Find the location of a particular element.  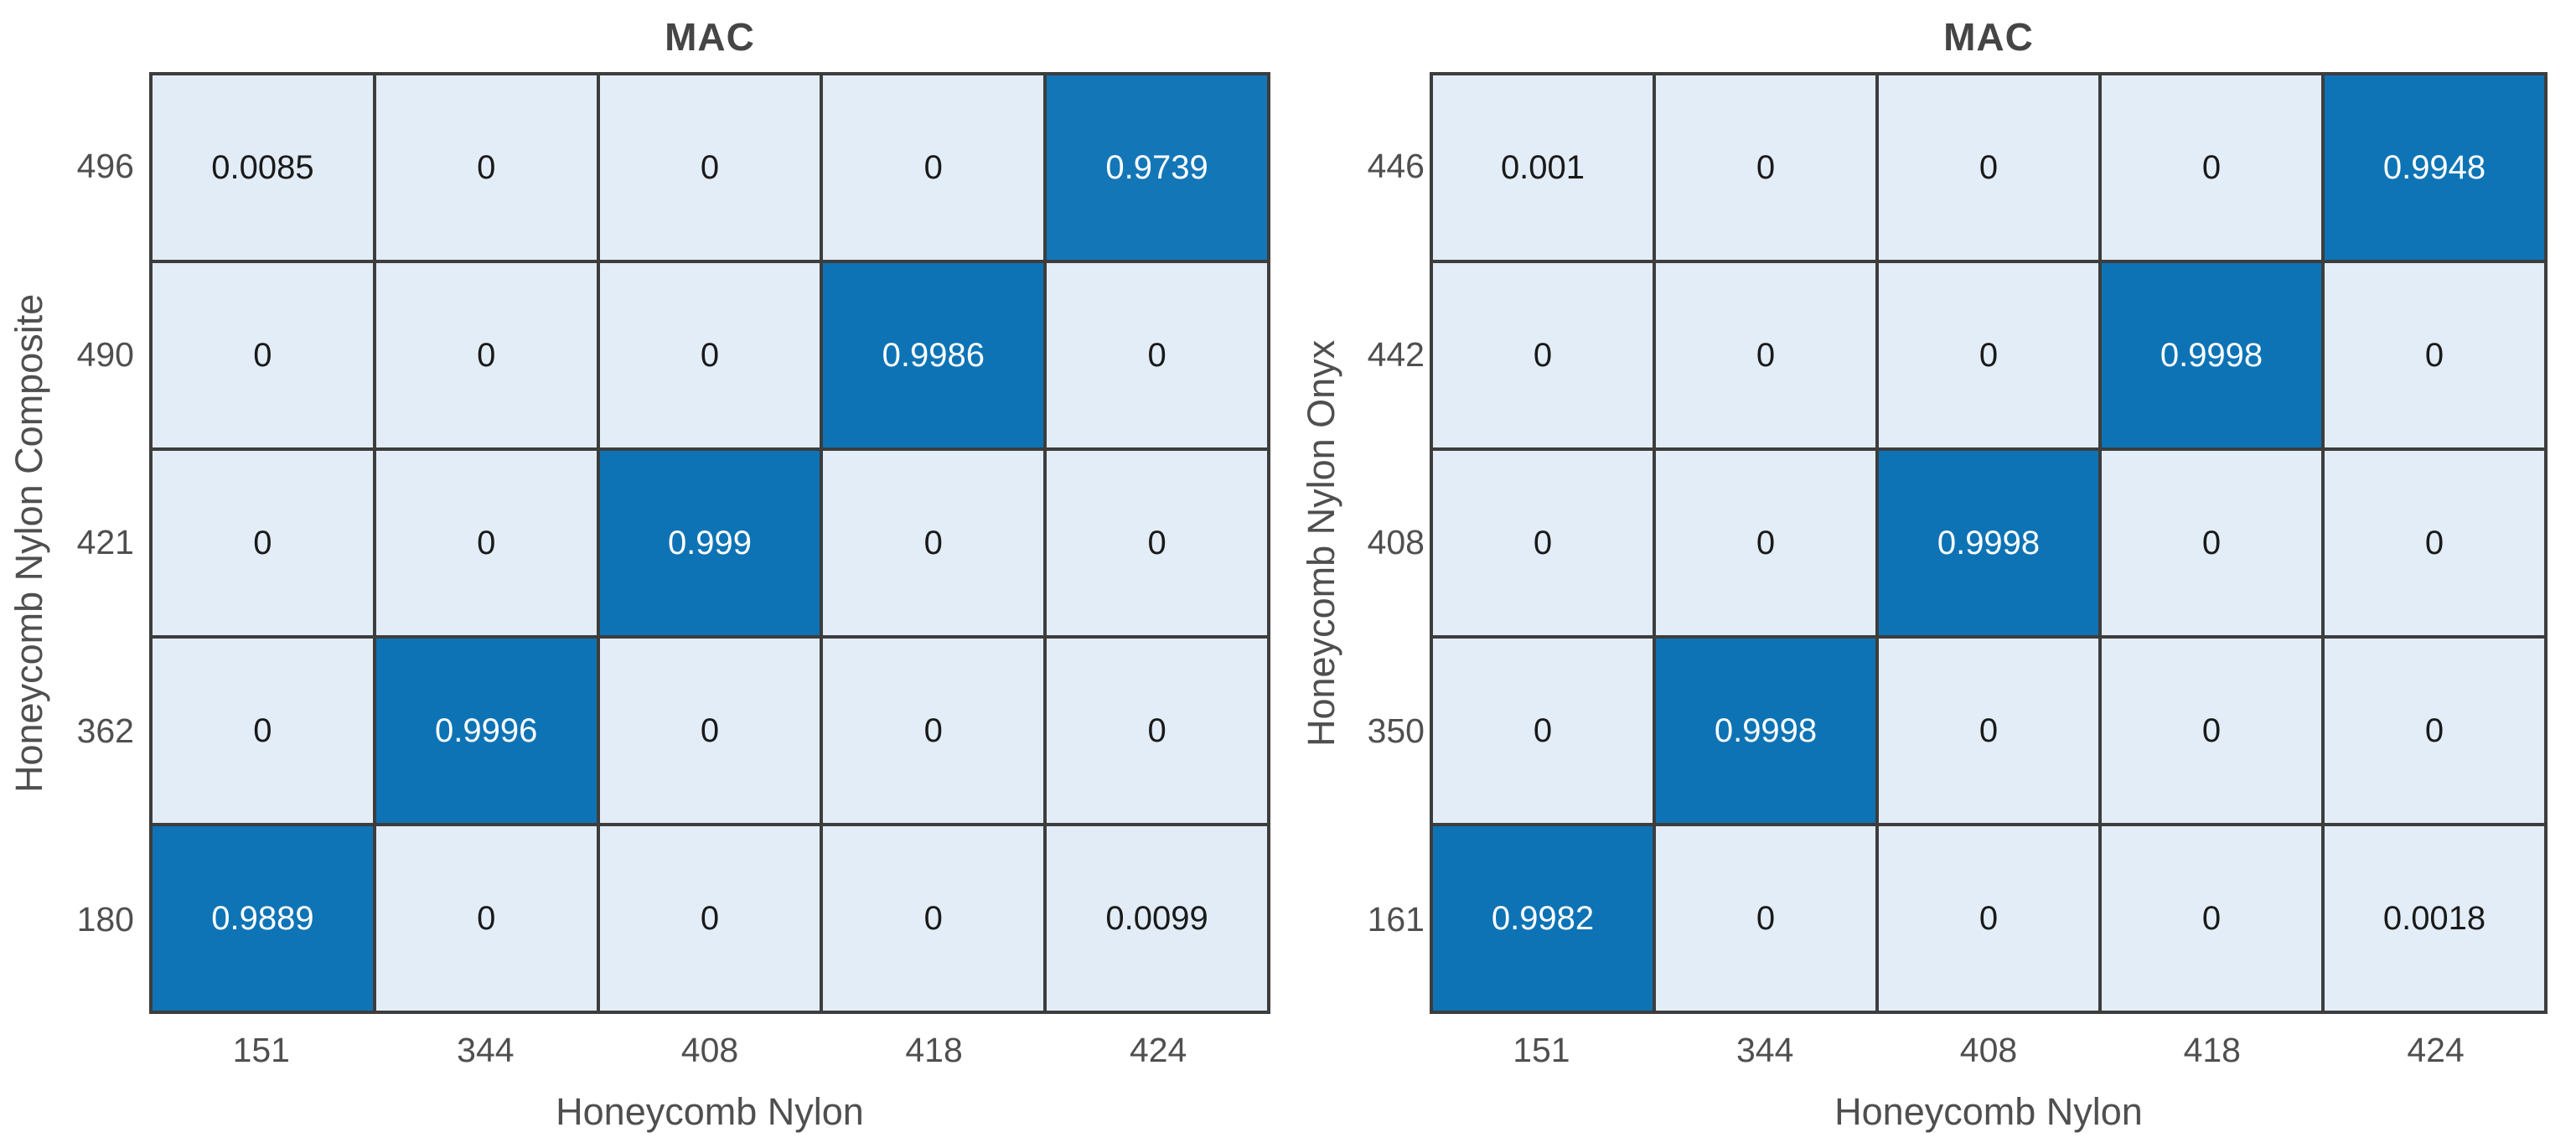

y-tick-labels: 446 442 408 350 161 is located at coordinates (1389, 543).